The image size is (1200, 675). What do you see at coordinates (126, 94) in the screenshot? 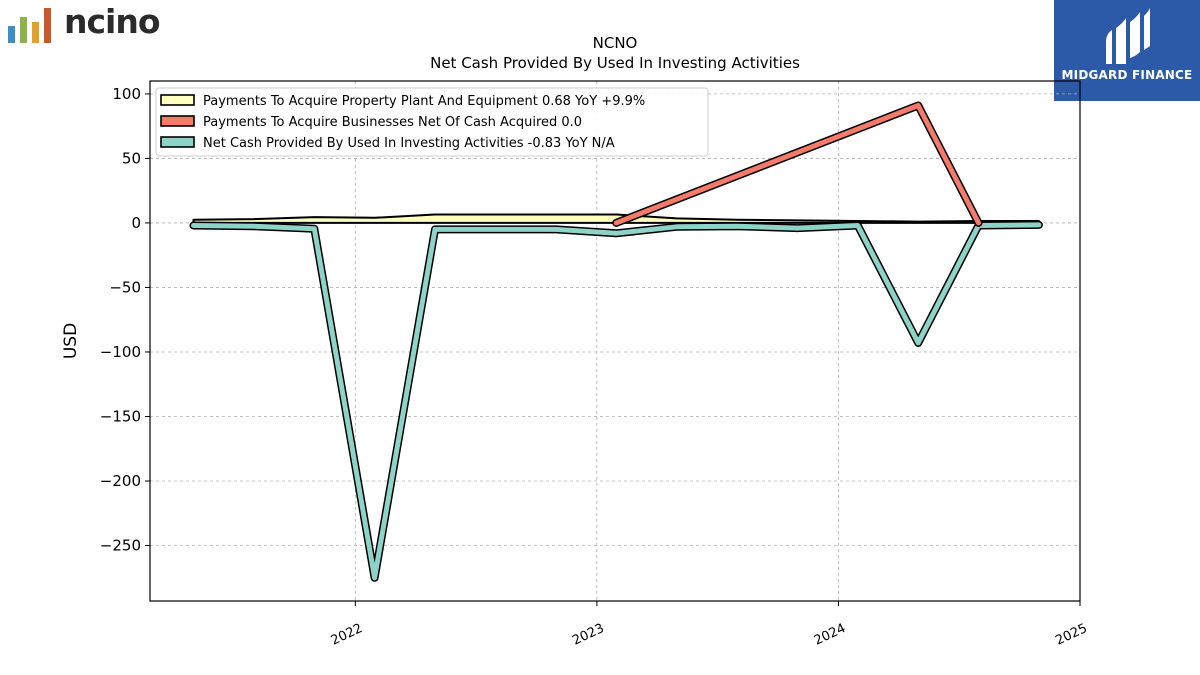
I see `y-tick-label: 100` at bounding box center [126, 94].